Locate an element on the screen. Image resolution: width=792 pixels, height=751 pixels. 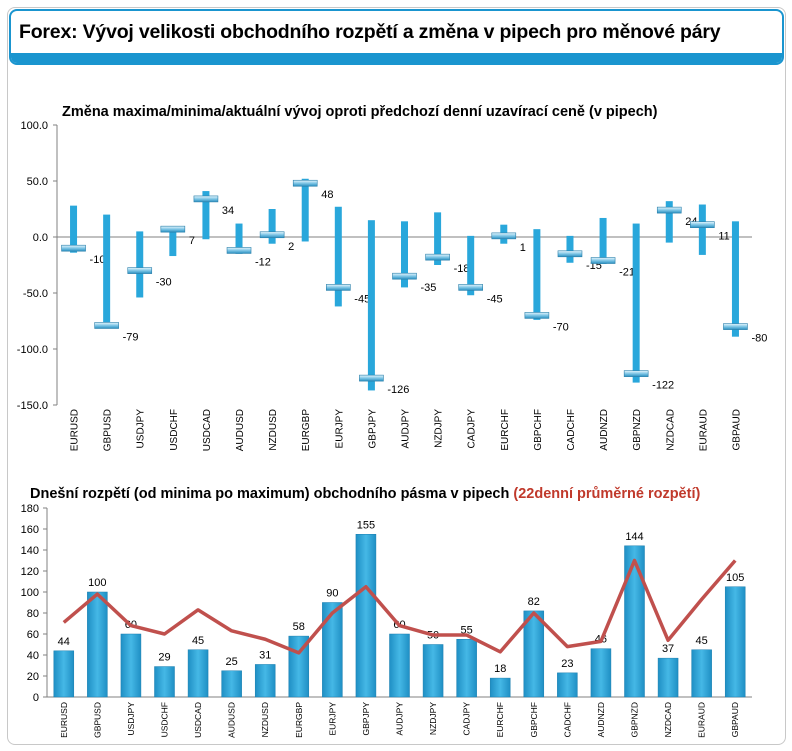
close-data-label: 11 is located at coordinates (723, 237).